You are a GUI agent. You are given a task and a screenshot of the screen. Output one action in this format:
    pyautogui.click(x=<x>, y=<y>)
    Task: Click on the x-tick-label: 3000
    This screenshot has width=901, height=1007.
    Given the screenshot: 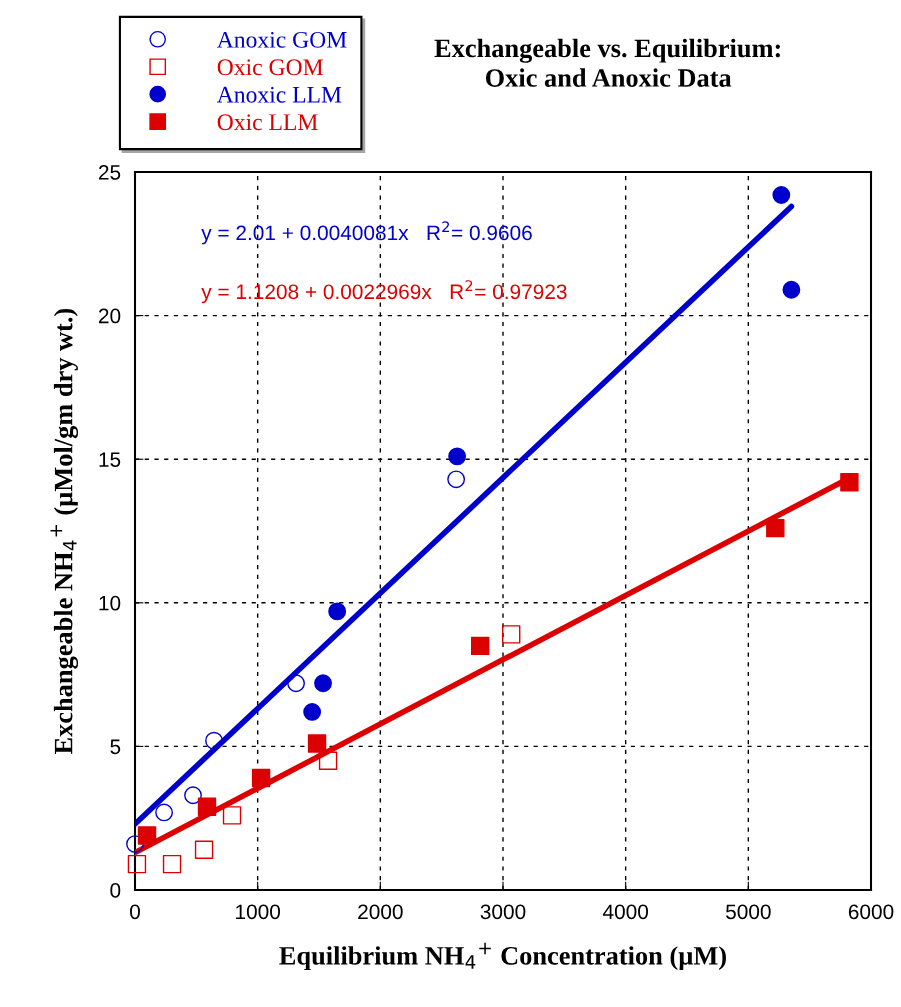 What is the action you would take?
    pyautogui.click(x=503, y=912)
    